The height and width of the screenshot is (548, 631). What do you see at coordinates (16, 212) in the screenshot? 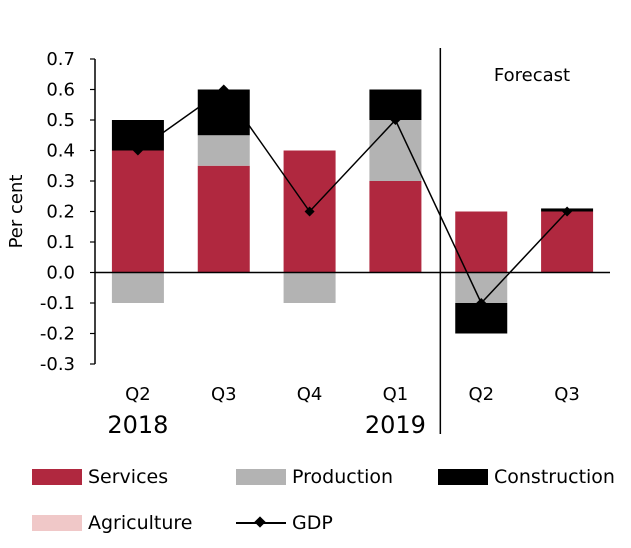
I see `y-axis-title: Per cent` at bounding box center [16, 212].